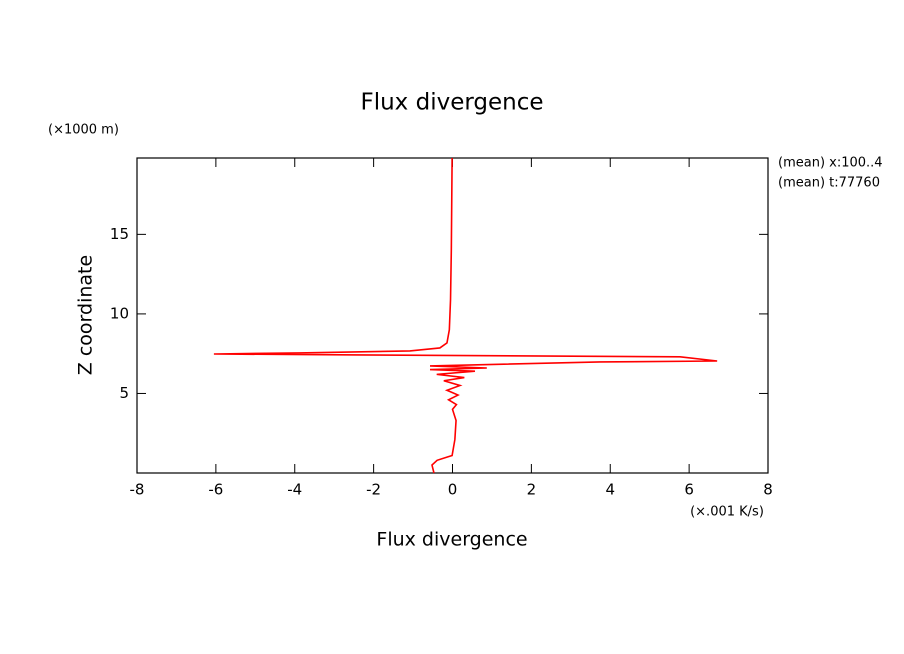 This screenshot has width=904, height=654. I want to click on annotation: (mean) t:77760, so click(829, 183).